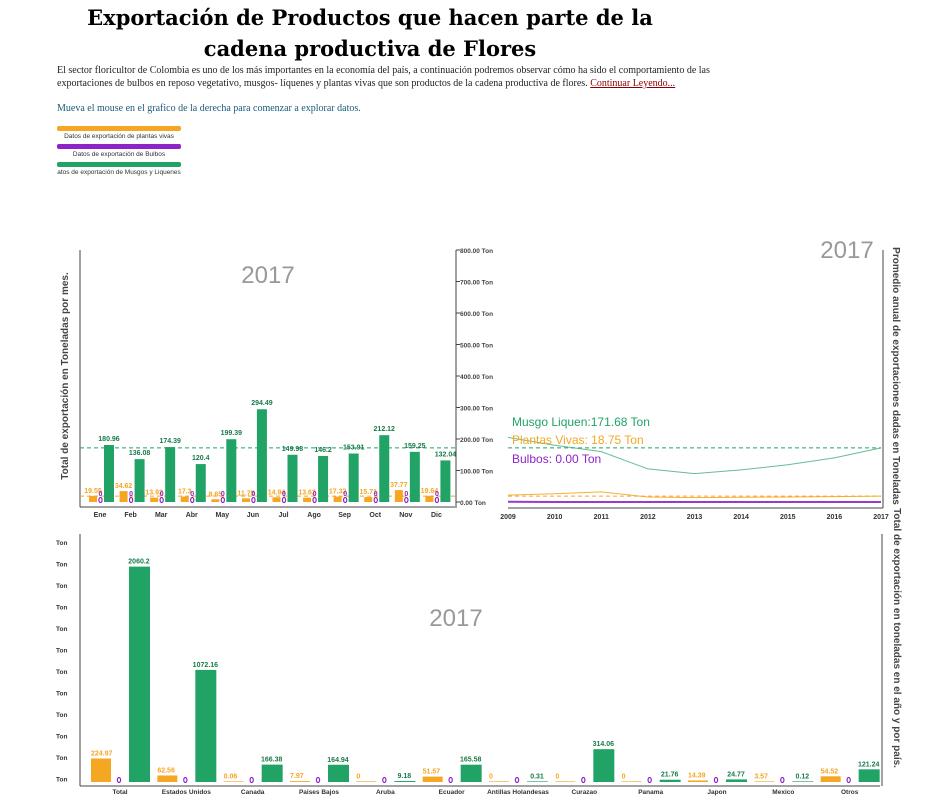 This screenshot has height=806, width=927. What do you see at coordinates (788, 517) in the screenshot?
I see `yearly-xtick: 2015` at bounding box center [788, 517].